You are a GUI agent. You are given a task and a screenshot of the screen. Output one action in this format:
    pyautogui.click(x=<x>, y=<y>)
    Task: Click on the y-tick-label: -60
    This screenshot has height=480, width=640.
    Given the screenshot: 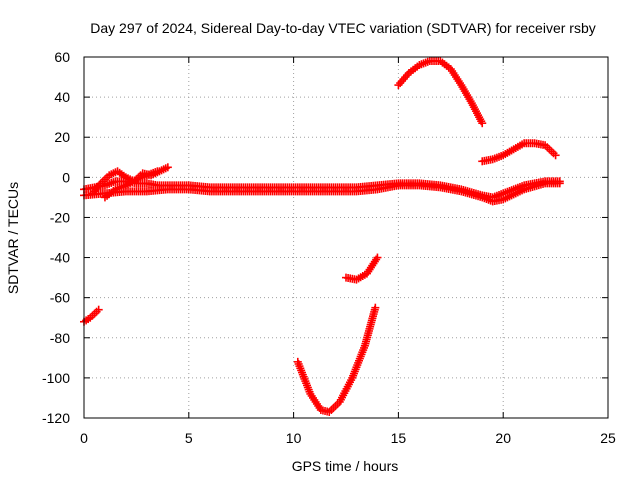 What is the action you would take?
    pyautogui.click(x=60, y=298)
    